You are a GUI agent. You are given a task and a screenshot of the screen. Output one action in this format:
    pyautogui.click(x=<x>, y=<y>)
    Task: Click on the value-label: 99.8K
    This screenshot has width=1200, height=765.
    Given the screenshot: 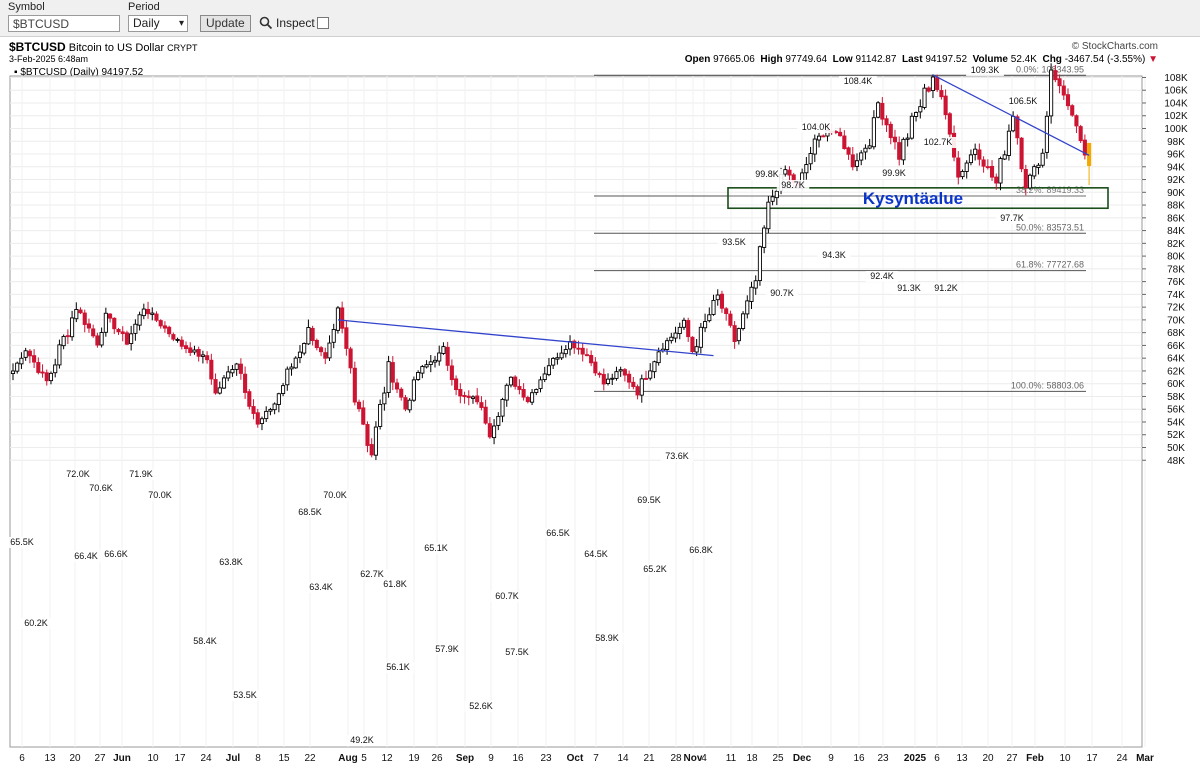 What is the action you would take?
    pyautogui.click(x=767, y=174)
    